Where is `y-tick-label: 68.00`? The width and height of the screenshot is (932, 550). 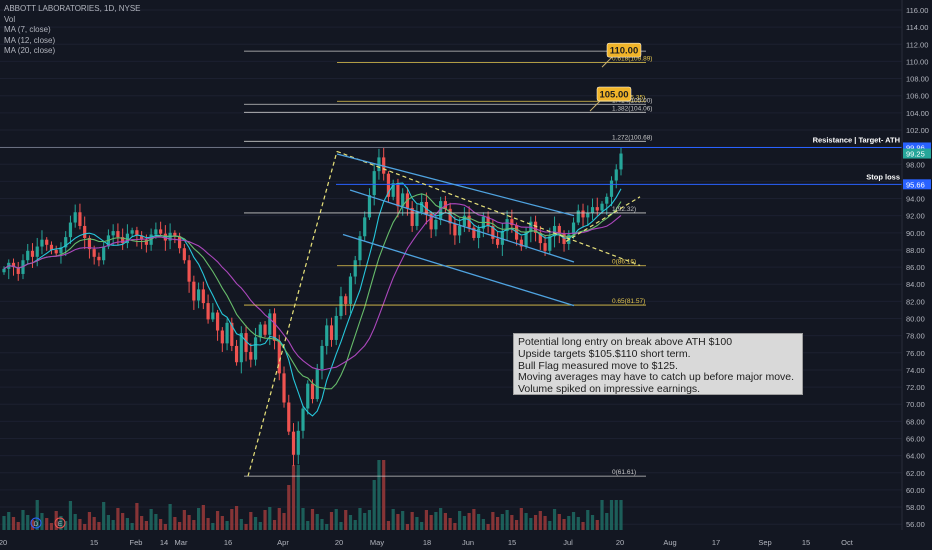 y-tick-label: 68.00 is located at coordinates (915, 421).